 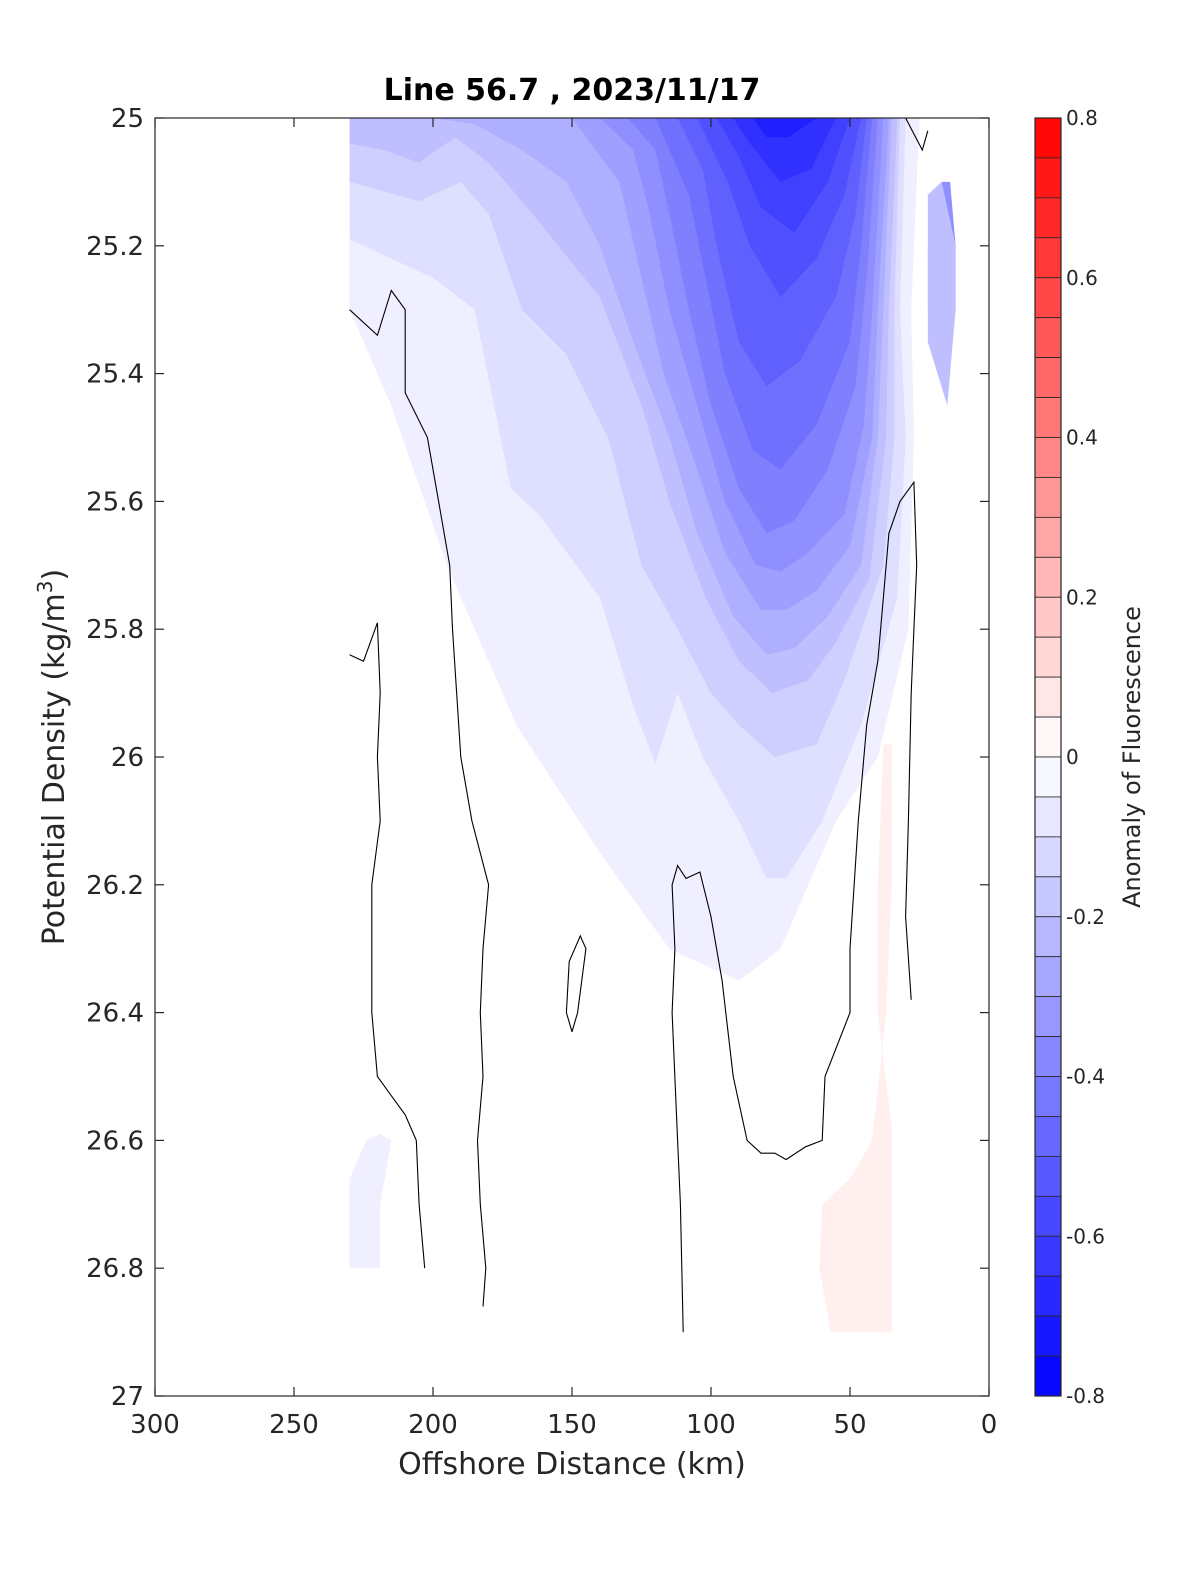 What do you see at coordinates (849, 1425) in the screenshot?
I see `x-tick-label: 50` at bounding box center [849, 1425].